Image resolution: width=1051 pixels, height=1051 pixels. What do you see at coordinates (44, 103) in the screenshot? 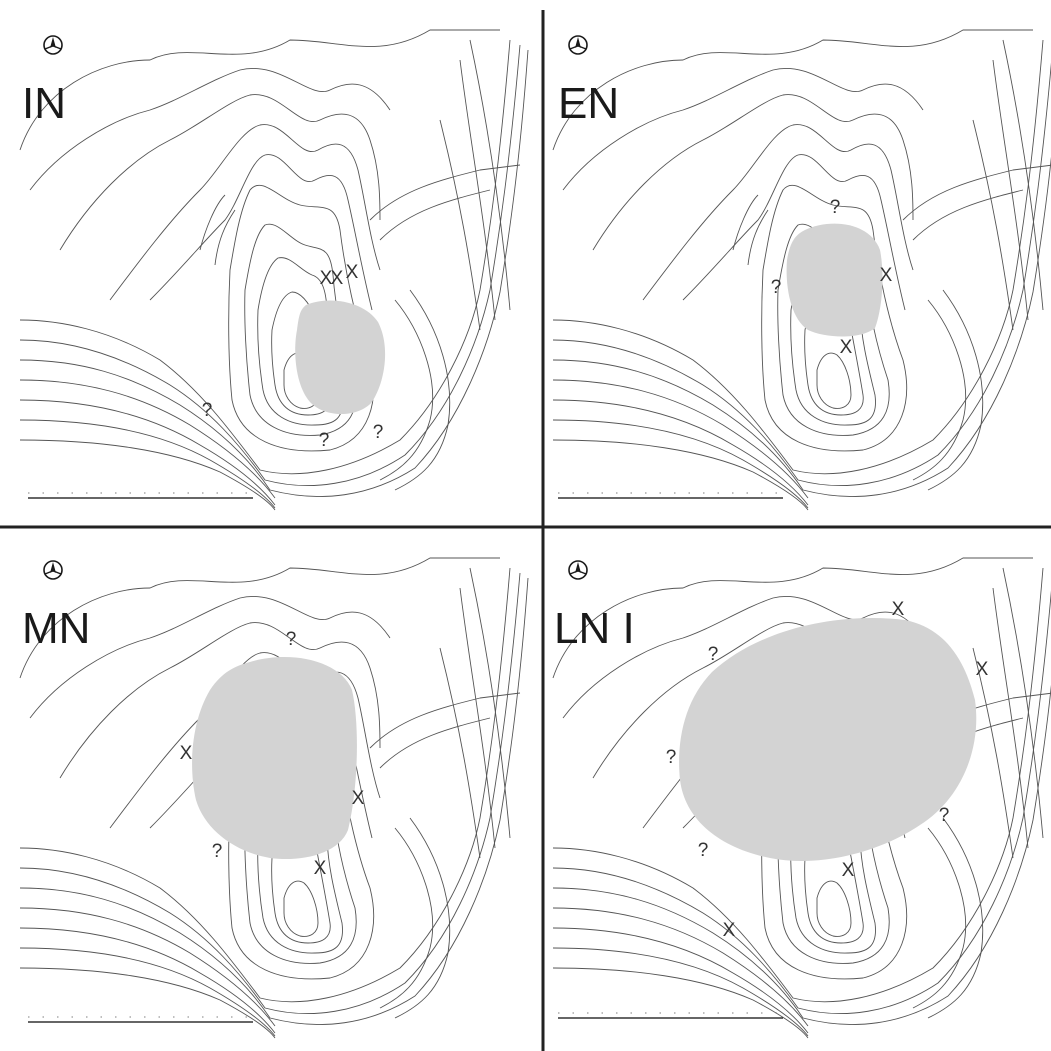
I see `panel-label: IN` at bounding box center [44, 103].